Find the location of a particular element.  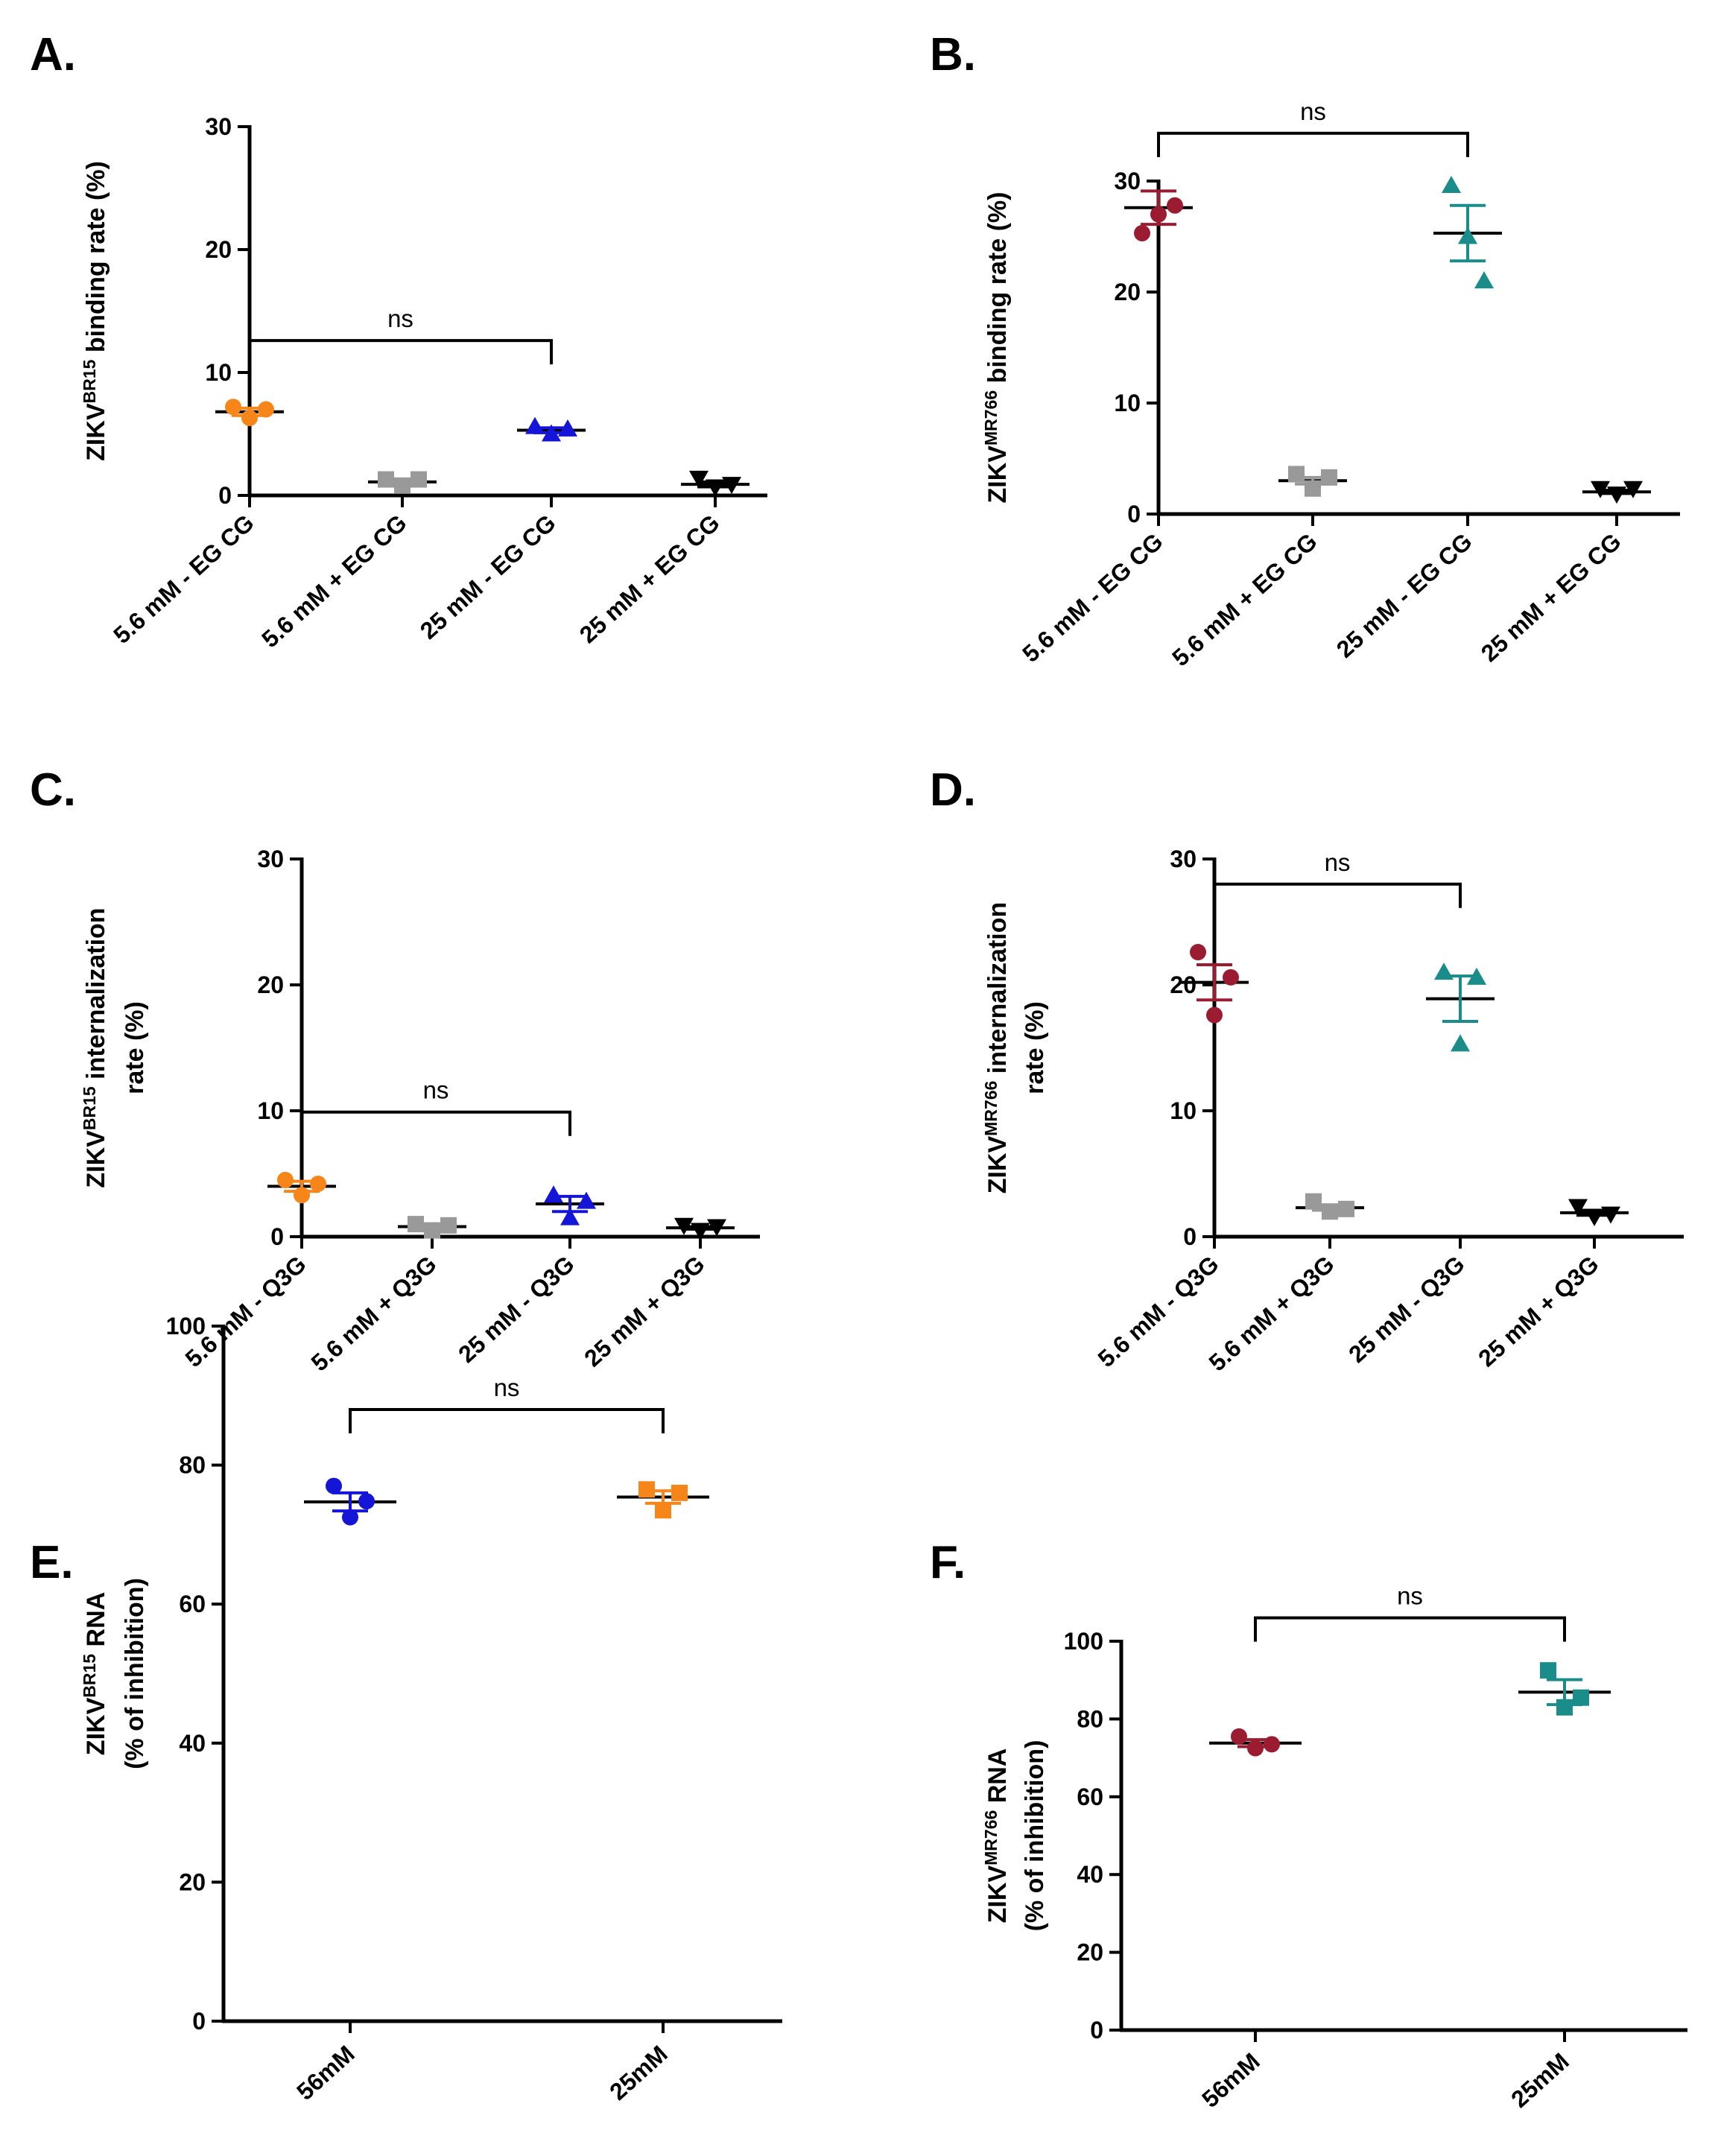

chart-c-significance-bracket is located at coordinates (435, 1123).